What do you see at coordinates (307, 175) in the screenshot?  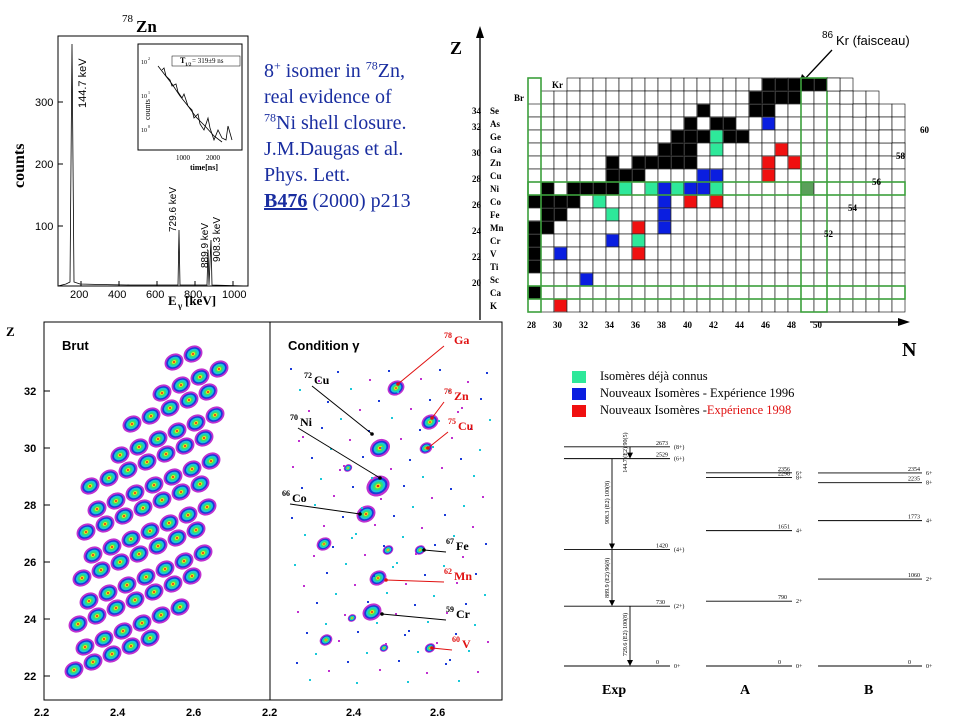 I see `citation-line-5: Phys. Lett.` at bounding box center [307, 175].